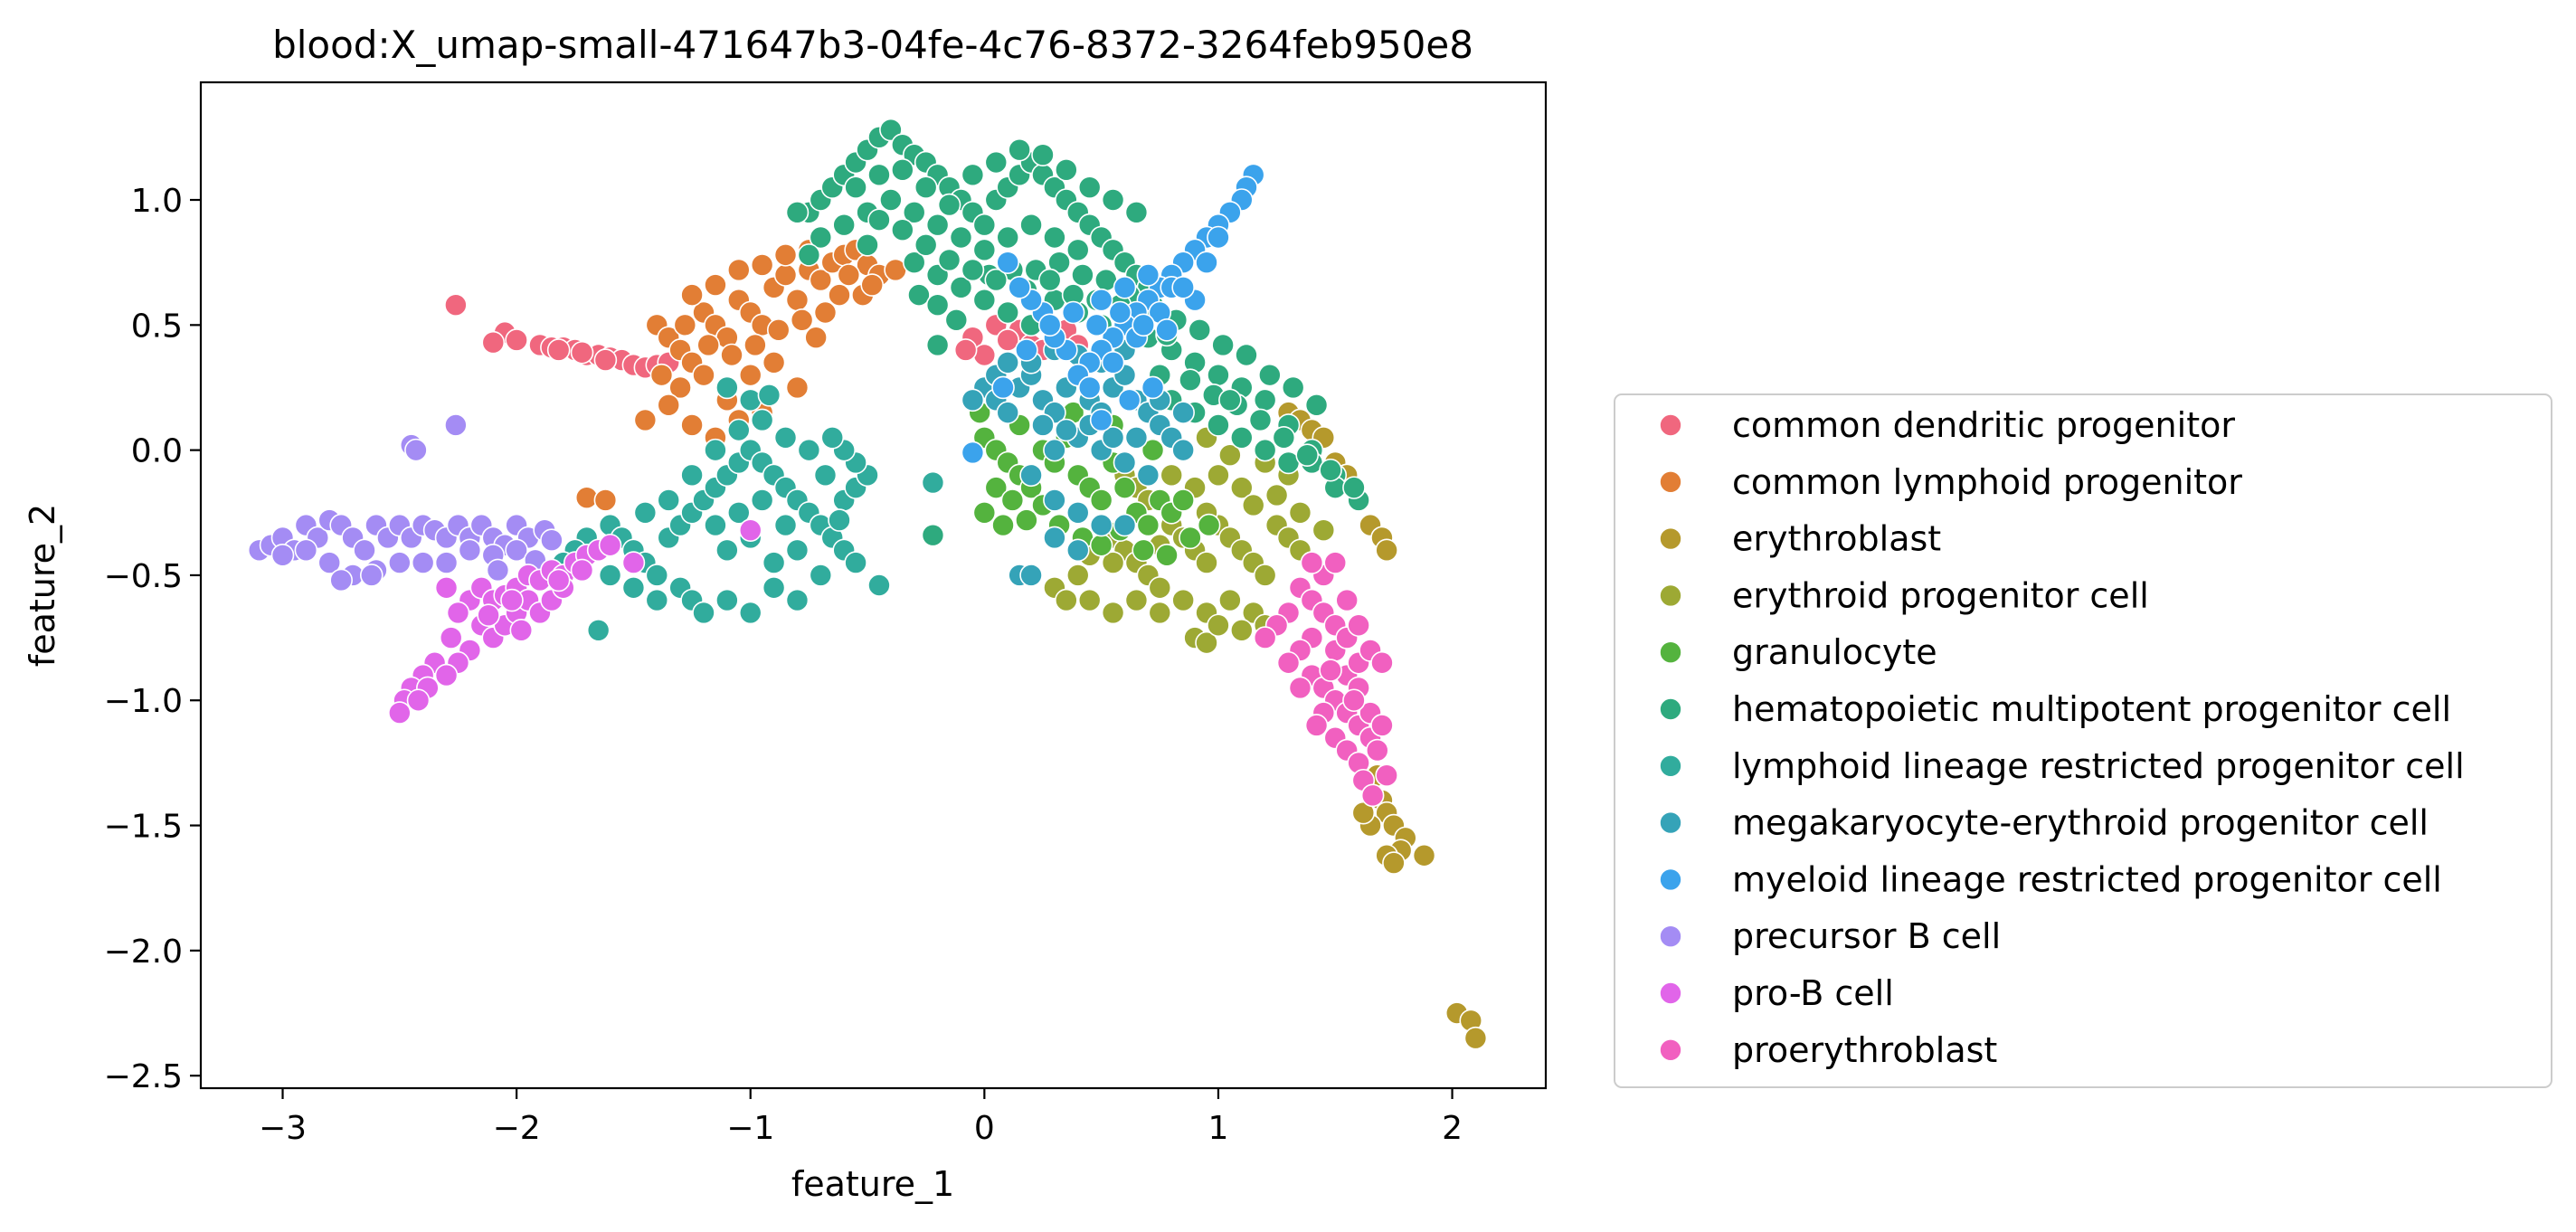 The width and height of the screenshot is (2576, 1232). Describe the element at coordinates (144, 702) in the screenshot. I see `y-tick-label: −1.0` at that location.